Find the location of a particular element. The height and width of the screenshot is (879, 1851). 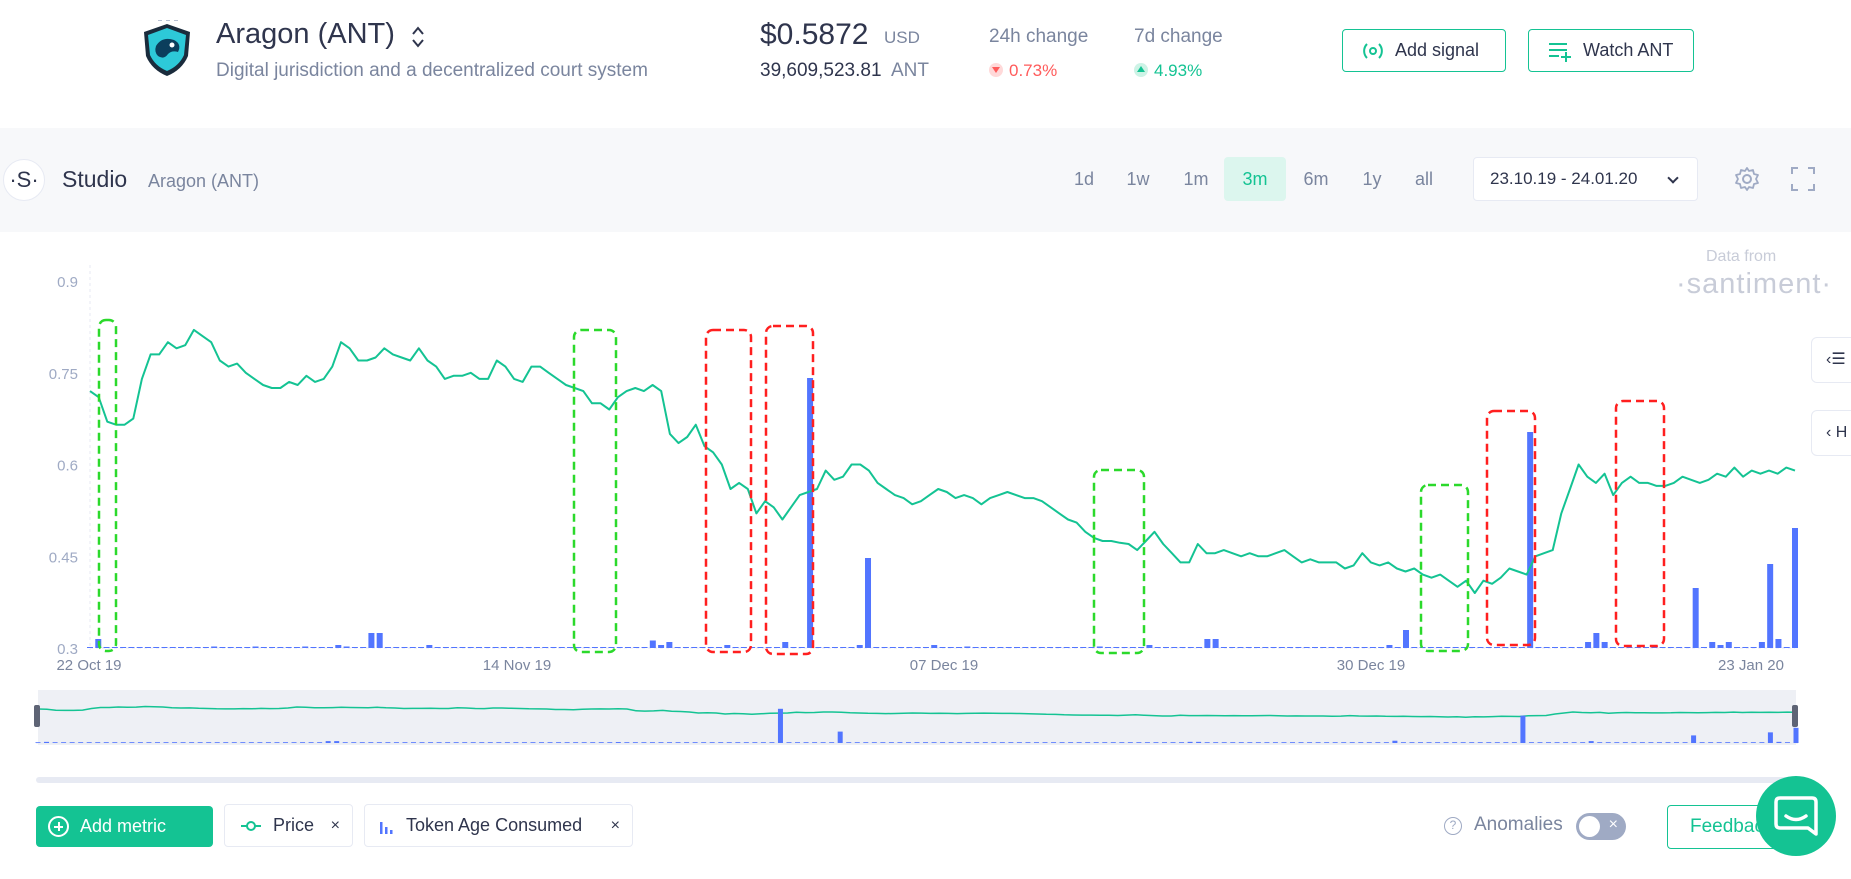

range-1y: 1y is located at coordinates (1372, 179).